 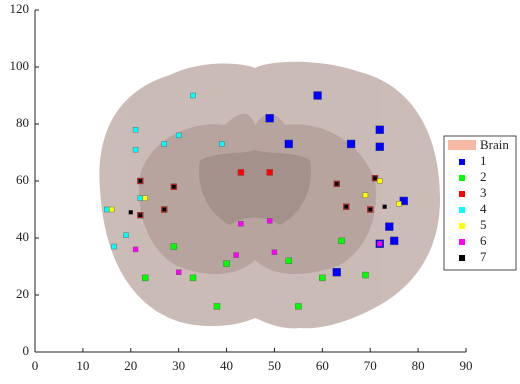 I want to click on y-tick-label: 100, so click(x=20, y=65).